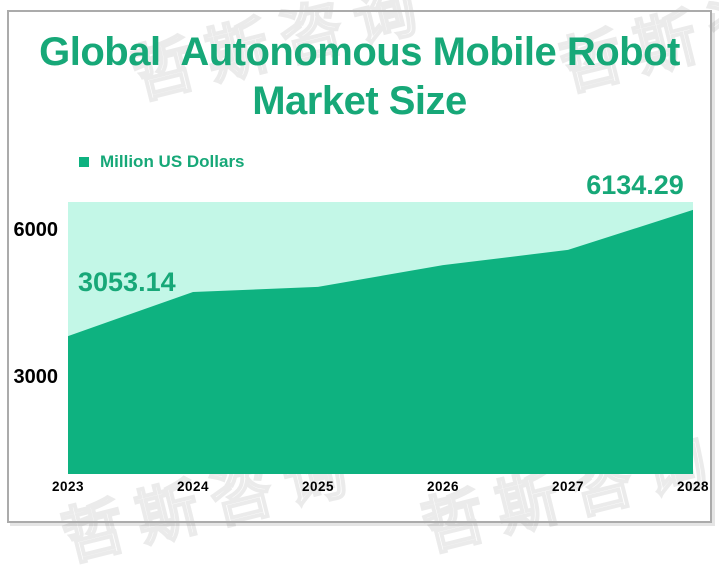 The height and width of the screenshot is (577, 719). I want to click on x-tick-label: 2024, so click(193, 486).